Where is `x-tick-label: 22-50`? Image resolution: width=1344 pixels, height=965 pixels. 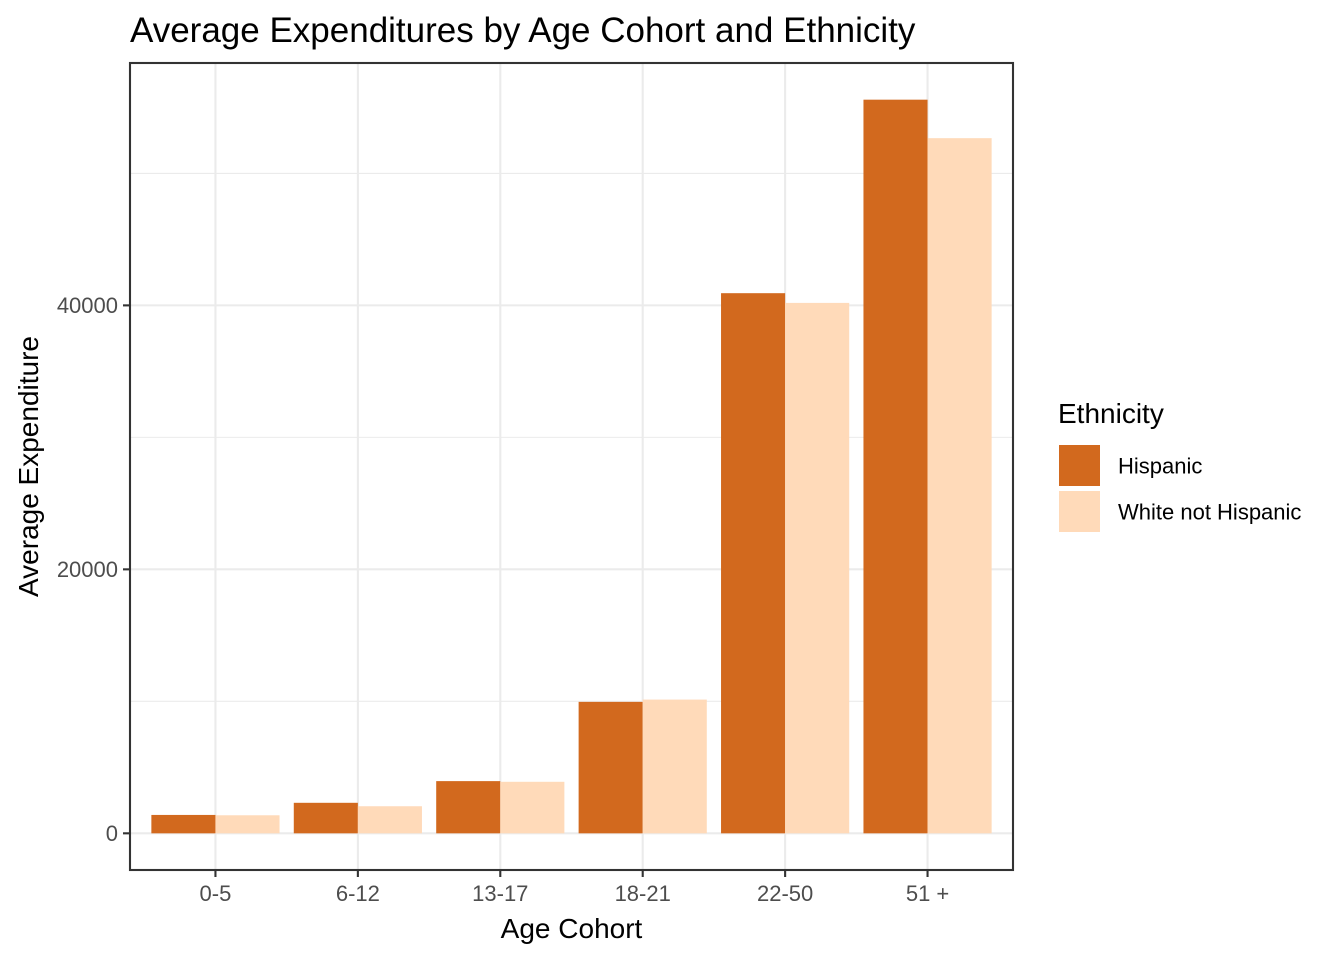
x-tick-label: 22-50 is located at coordinates (785, 893).